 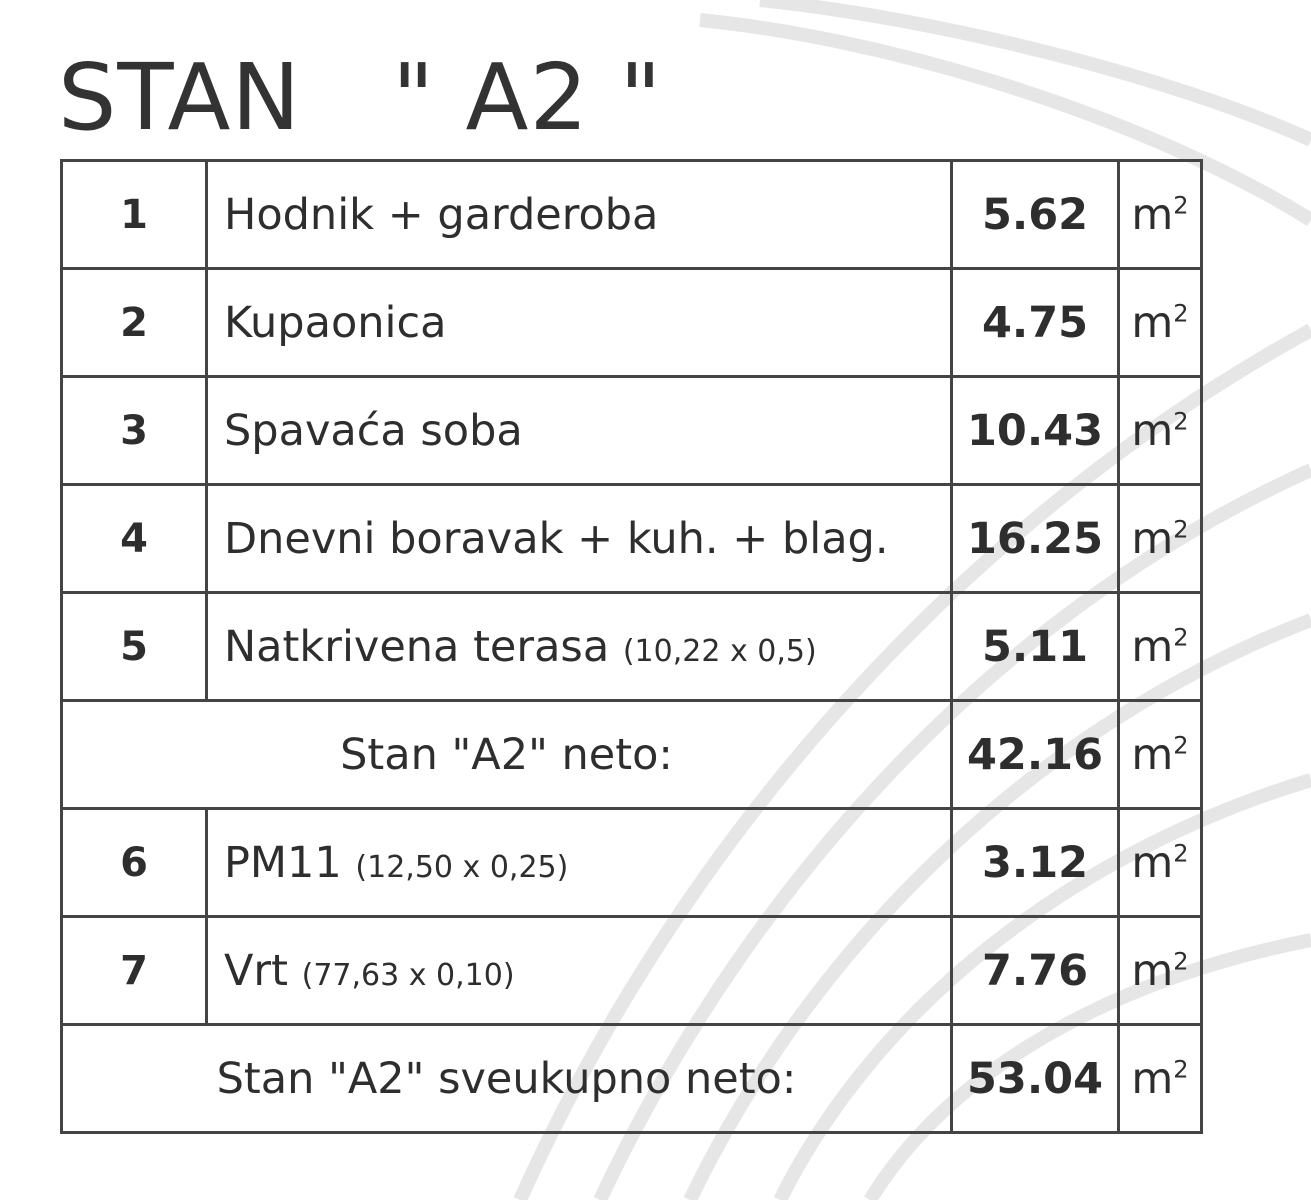 What do you see at coordinates (579, 430) in the screenshot?
I see `room-name-cell: Spavaća soba` at bounding box center [579, 430].